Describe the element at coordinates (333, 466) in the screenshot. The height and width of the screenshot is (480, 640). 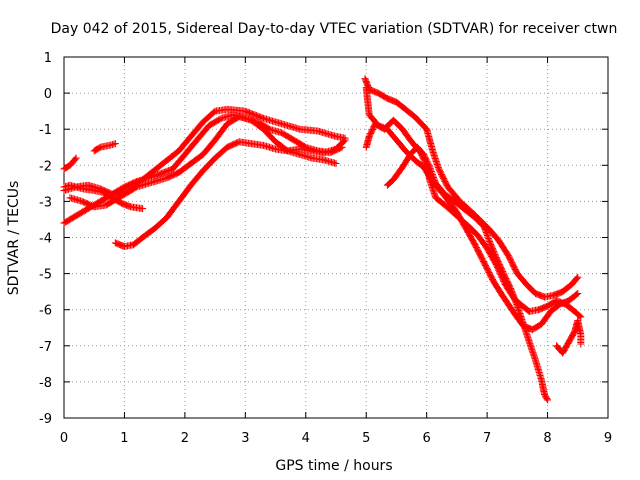
I see `x-axis-title: GPS time / hours` at that location.